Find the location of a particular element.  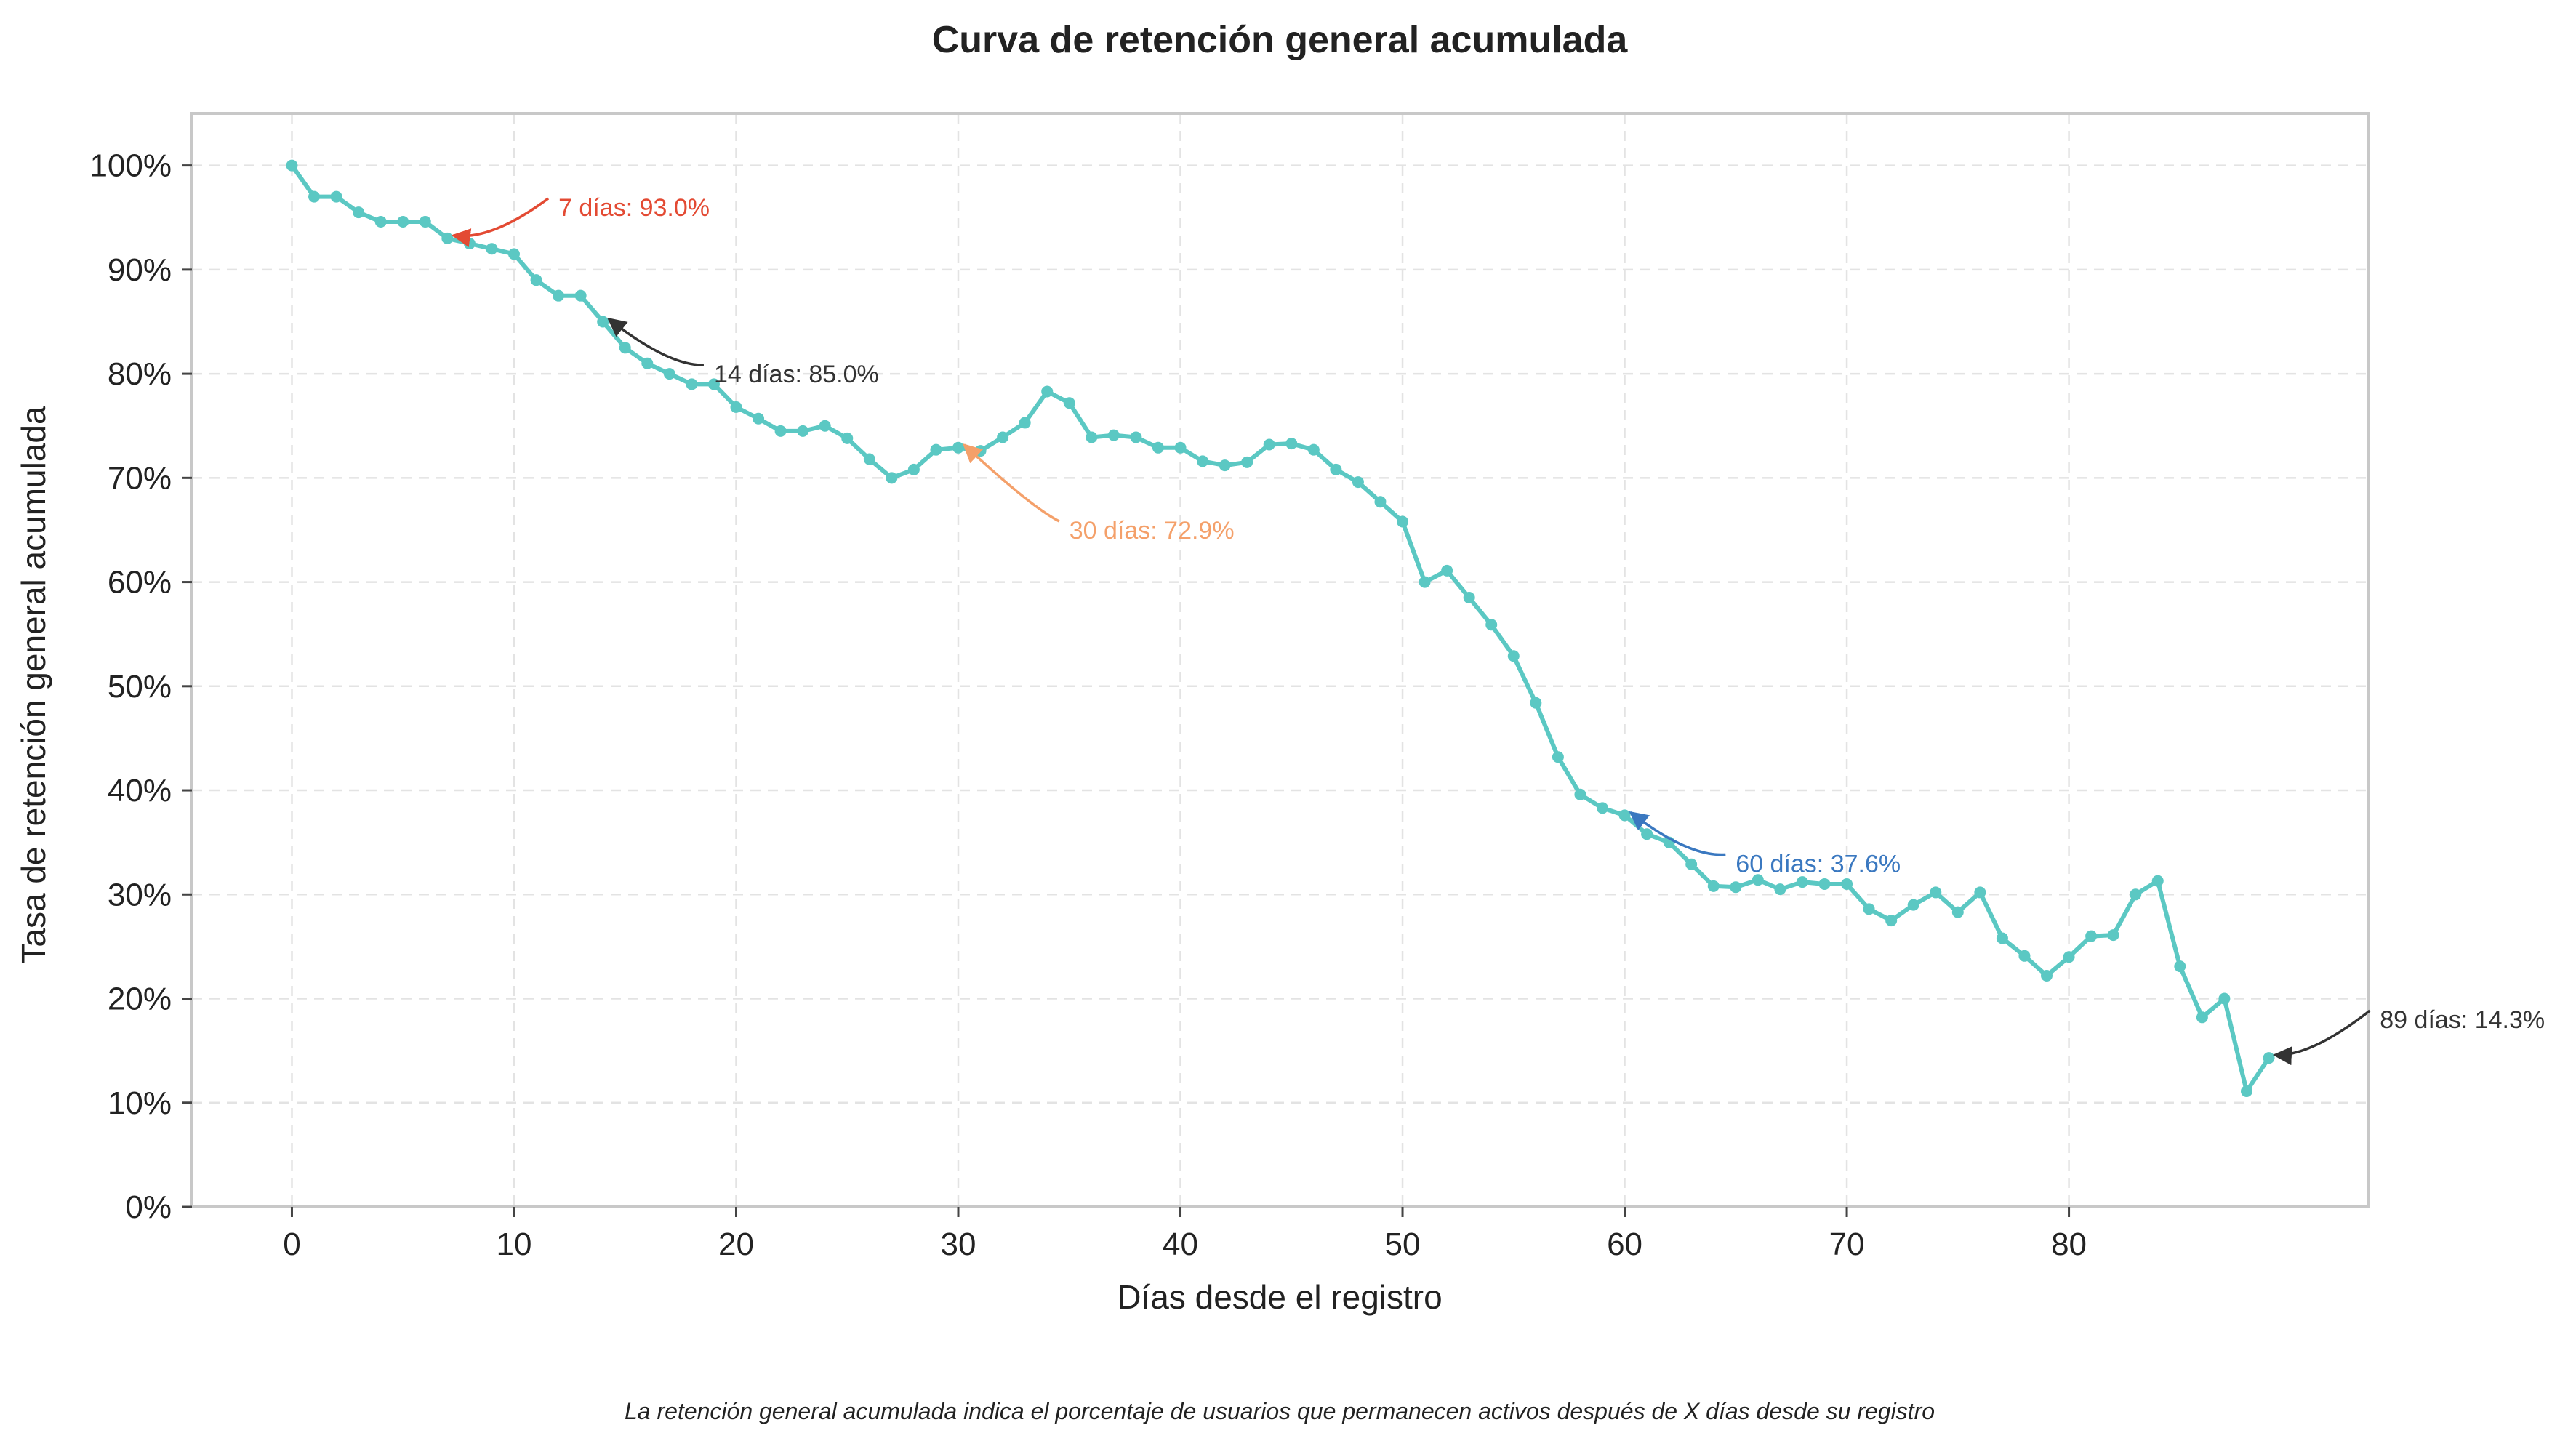

x-tick-label-4: 40 is located at coordinates (1180, 1244).